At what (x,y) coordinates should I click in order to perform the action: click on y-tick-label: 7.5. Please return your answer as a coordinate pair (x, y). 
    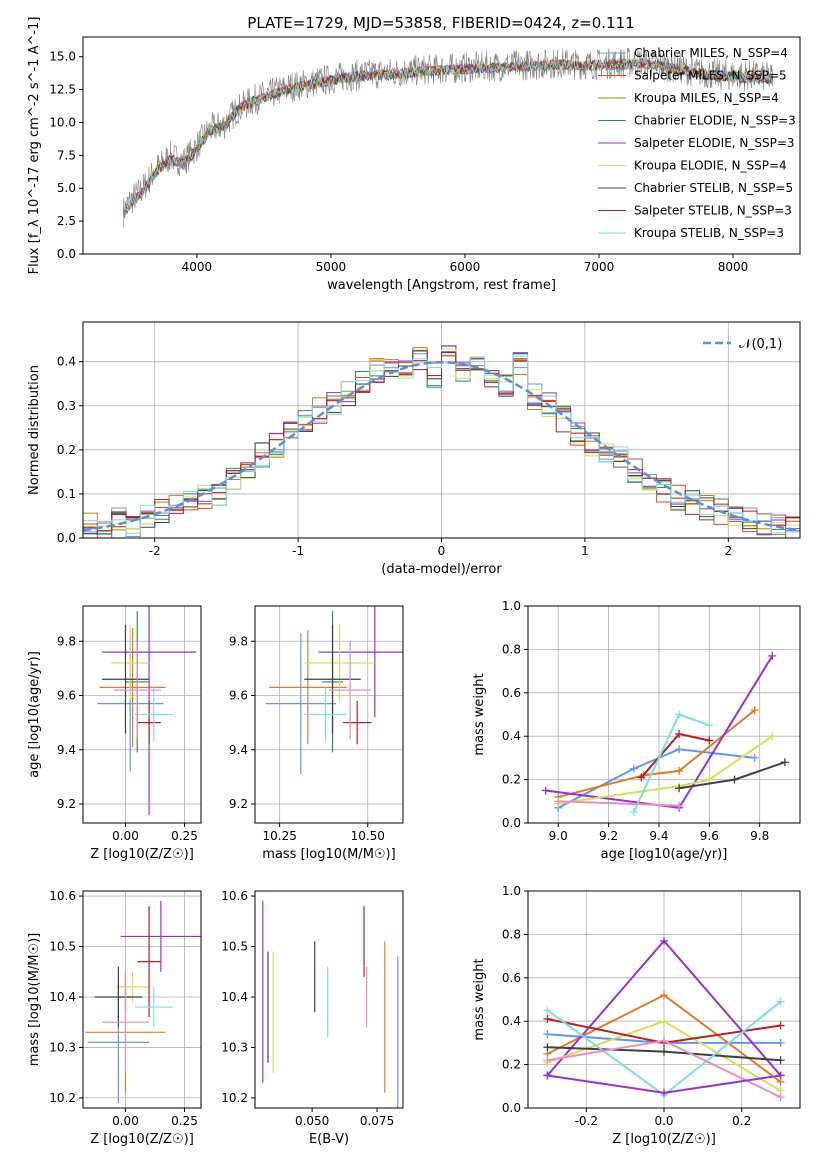
    Looking at the image, I should click on (66, 155).